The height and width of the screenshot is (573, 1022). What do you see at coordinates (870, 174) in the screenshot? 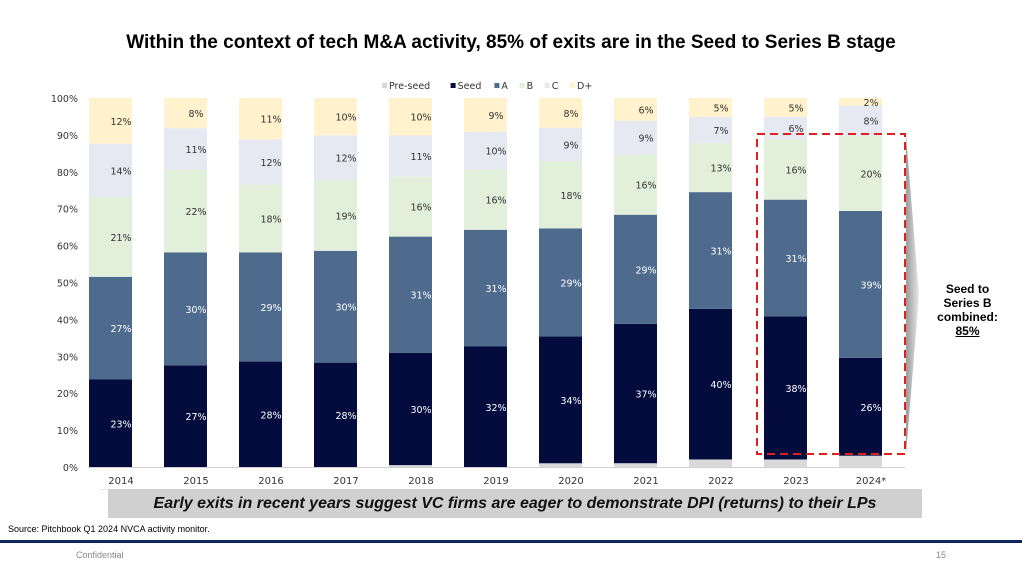
I see `data-label: 20%` at bounding box center [870, 174].